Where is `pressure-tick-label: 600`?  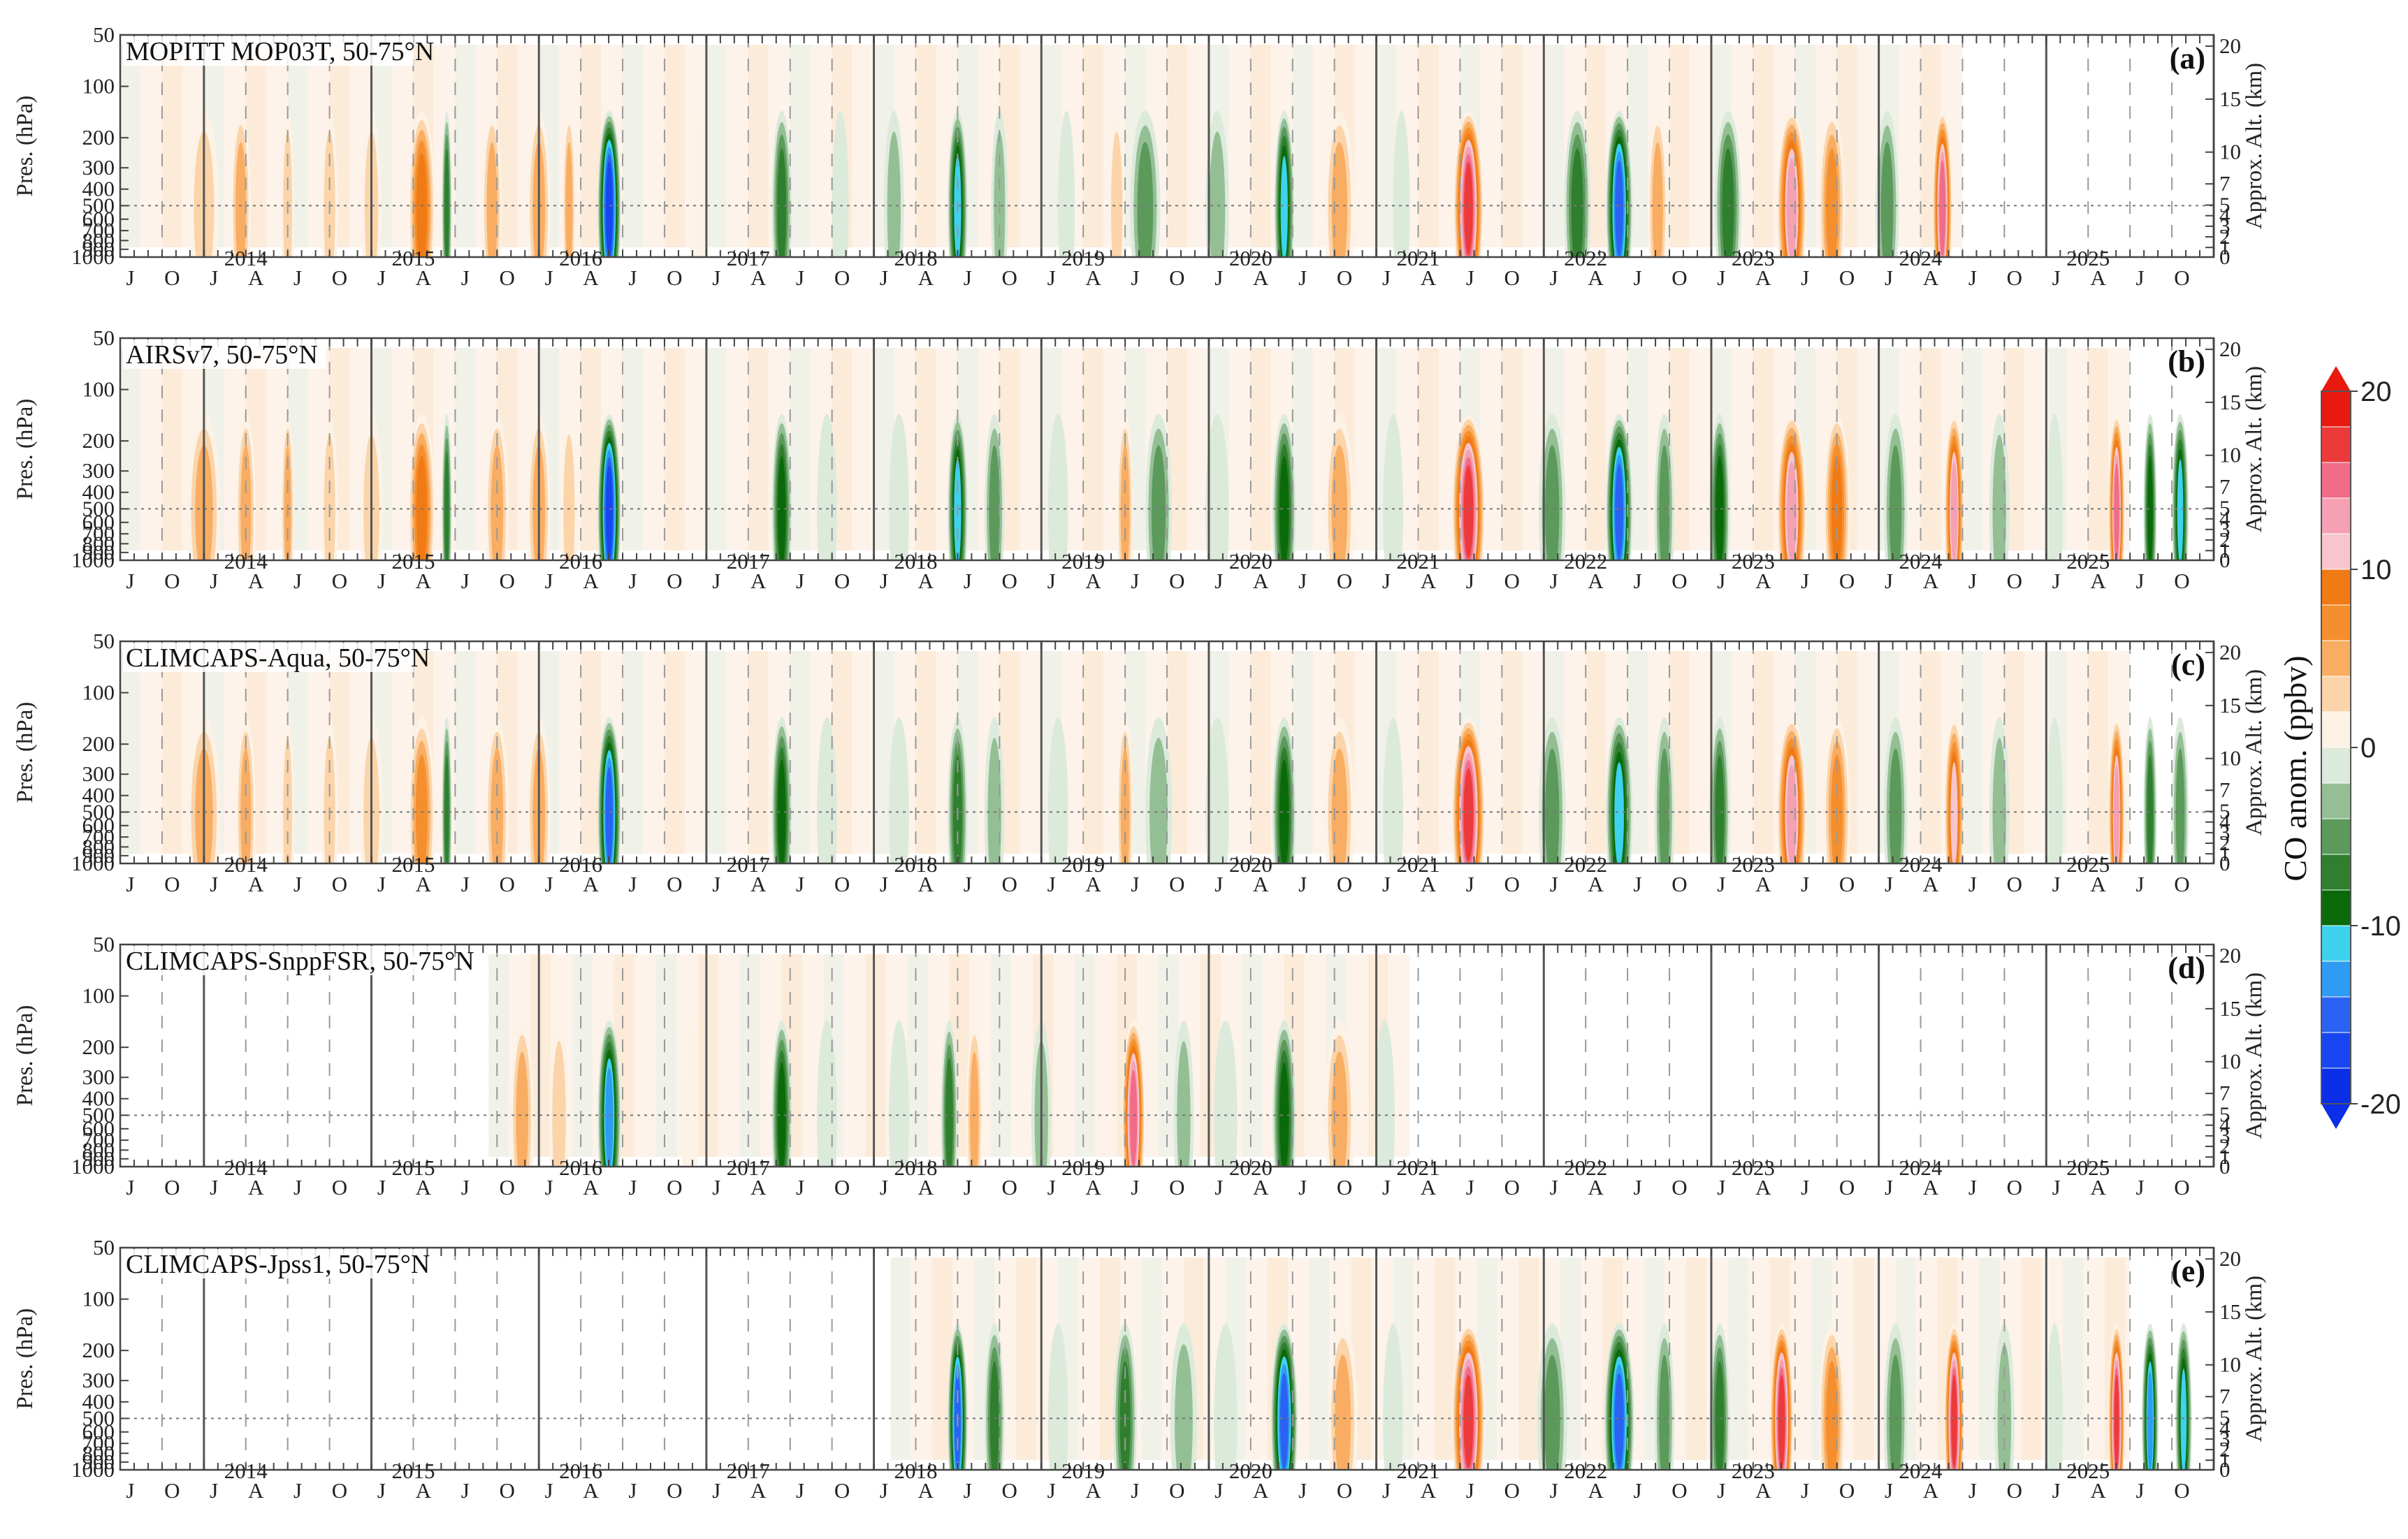
pressure-tick-label: 600 is located at coordinates (98, 825).